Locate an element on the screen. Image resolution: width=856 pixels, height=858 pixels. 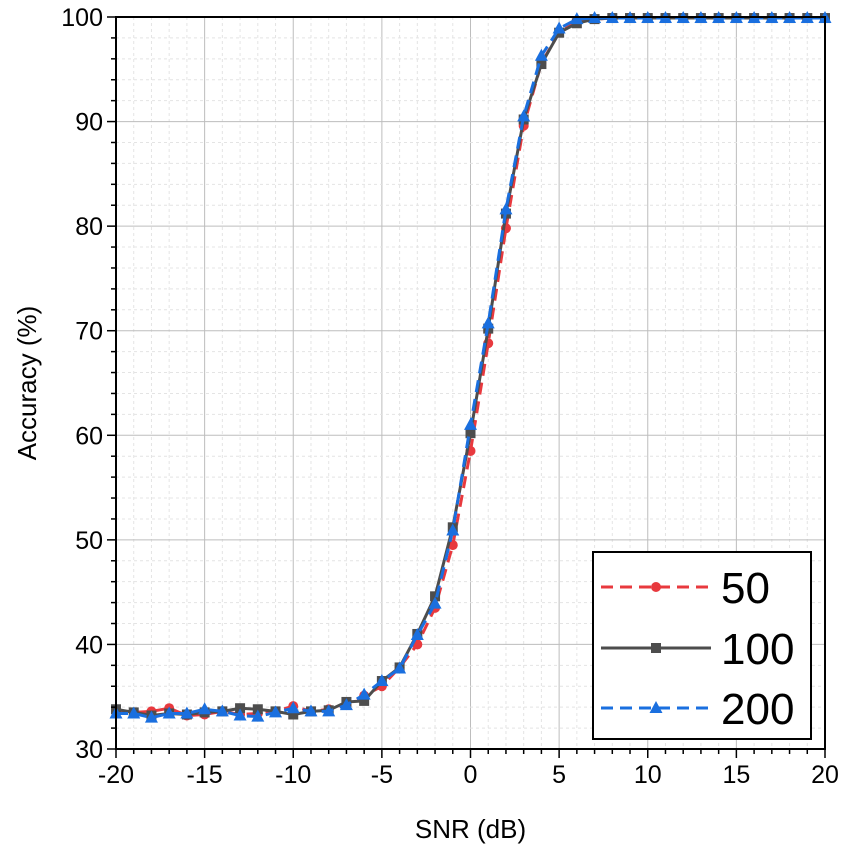
legend-item-200: 200 is located at coordinates (697, 709).